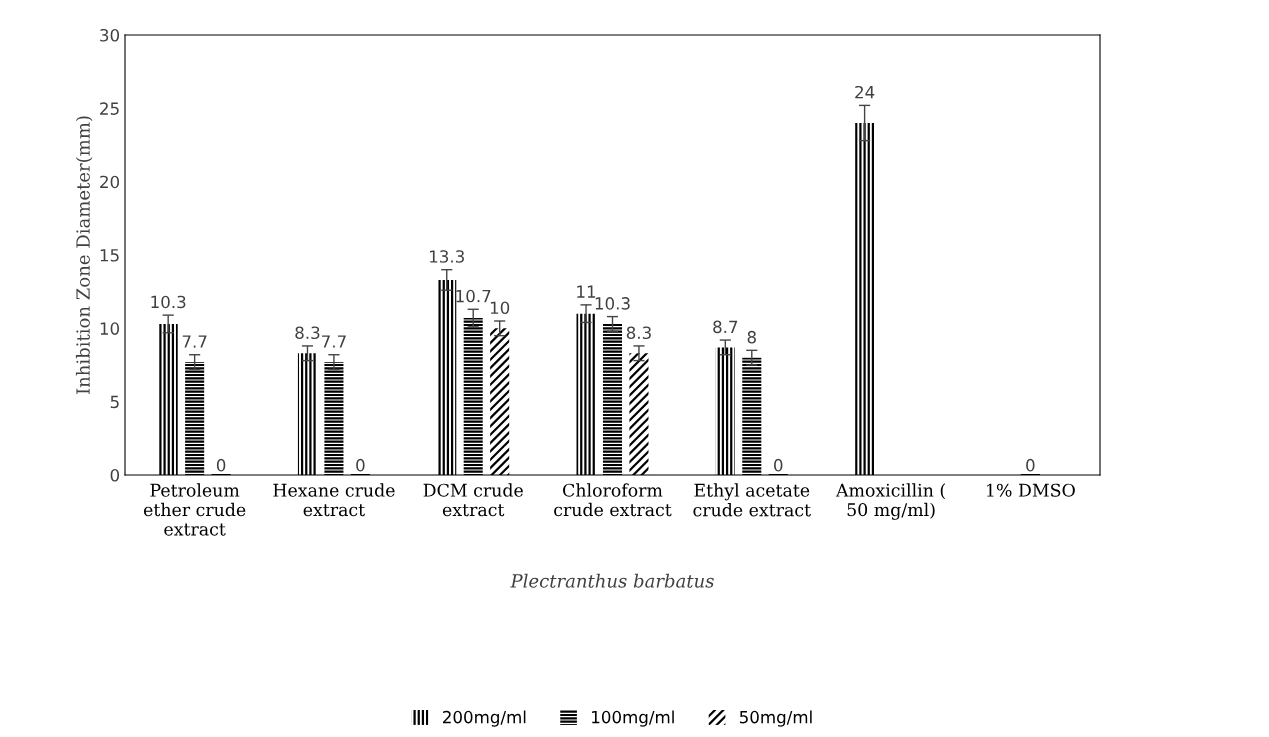 This screenshot has width=1269, height=737. What do you see at coordinates (447, 256) in the screenshot?
I see `data-label: 13.3` at bounding box center [447, 256].